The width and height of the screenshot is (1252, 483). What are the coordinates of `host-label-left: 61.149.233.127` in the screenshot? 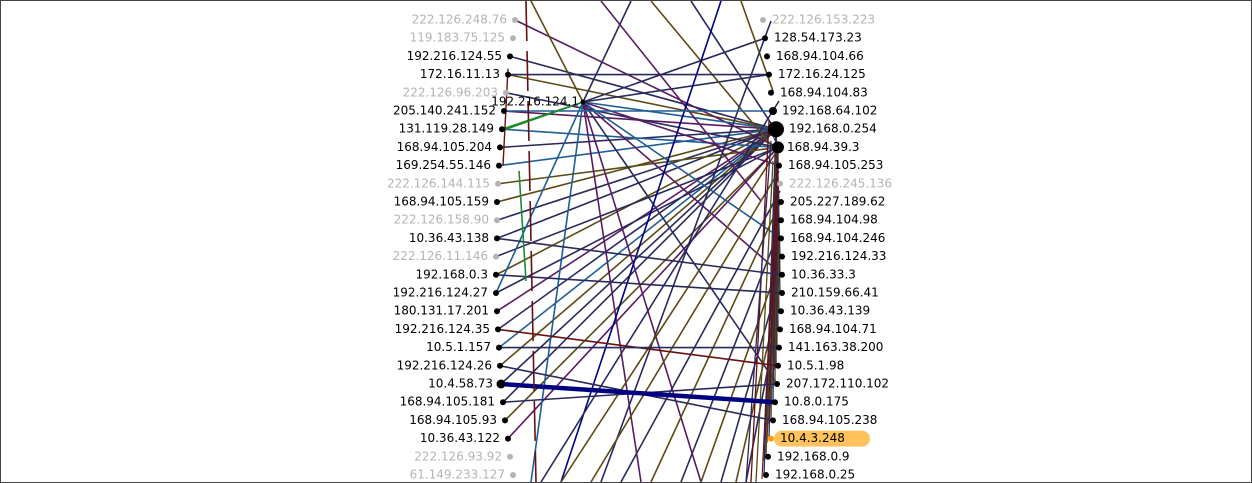 It's located at (457, 475).